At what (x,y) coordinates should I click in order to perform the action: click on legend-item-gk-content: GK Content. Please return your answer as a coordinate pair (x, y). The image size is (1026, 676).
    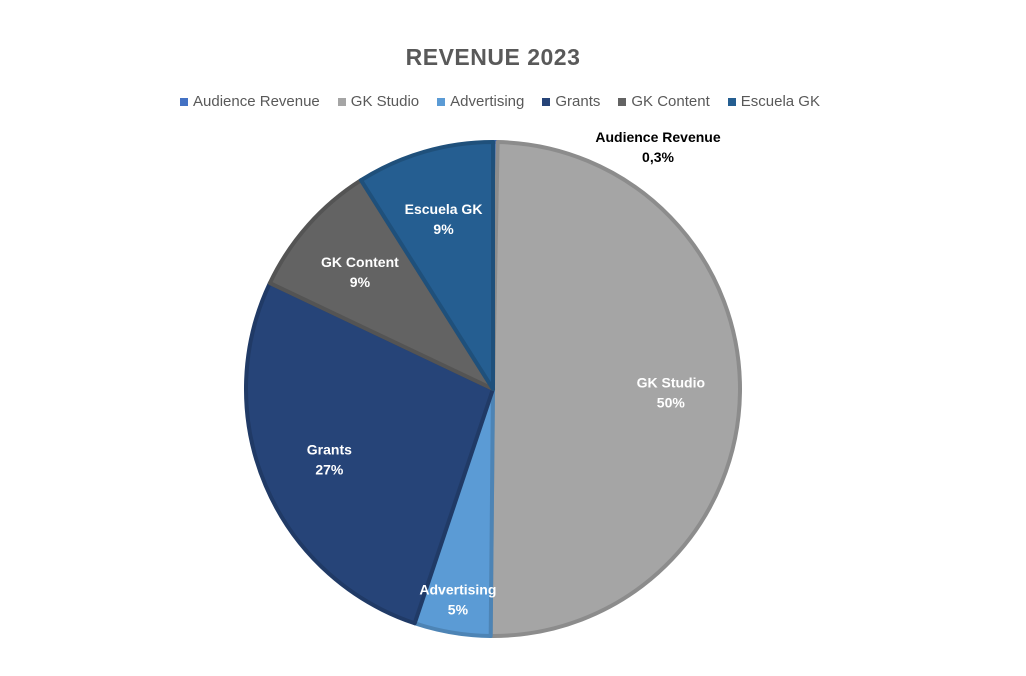
    Looking at the image, I should click on (664, 101).